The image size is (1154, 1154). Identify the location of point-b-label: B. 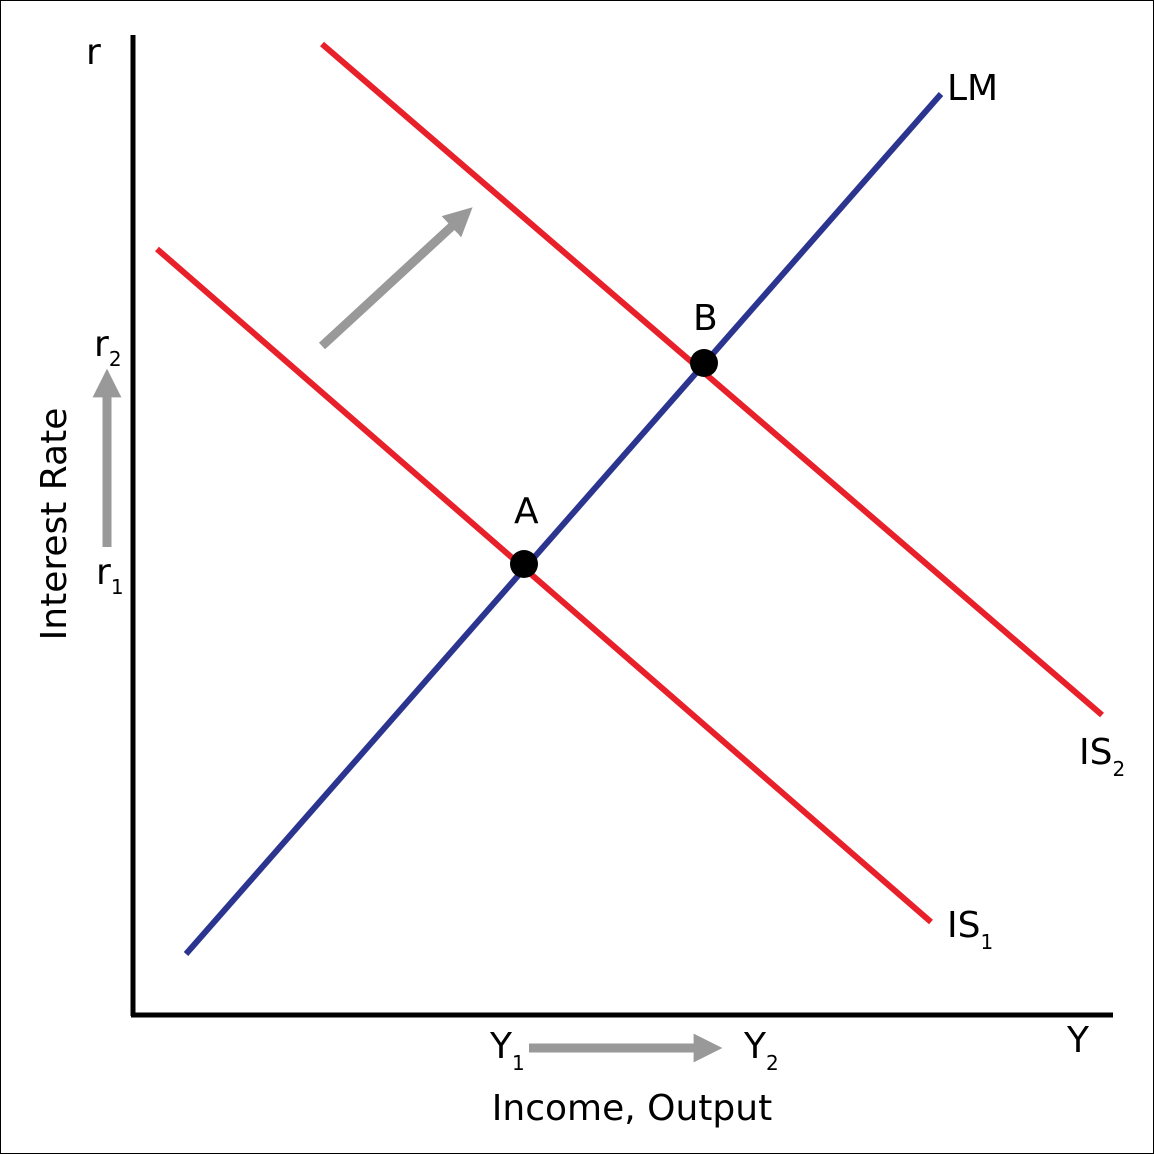
(705, 318).